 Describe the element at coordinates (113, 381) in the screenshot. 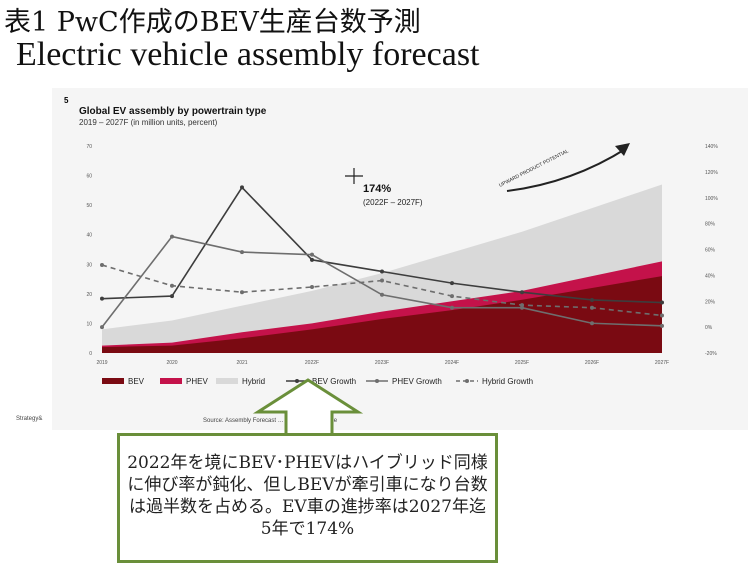

I see `bev-legend-swatch` at that location.